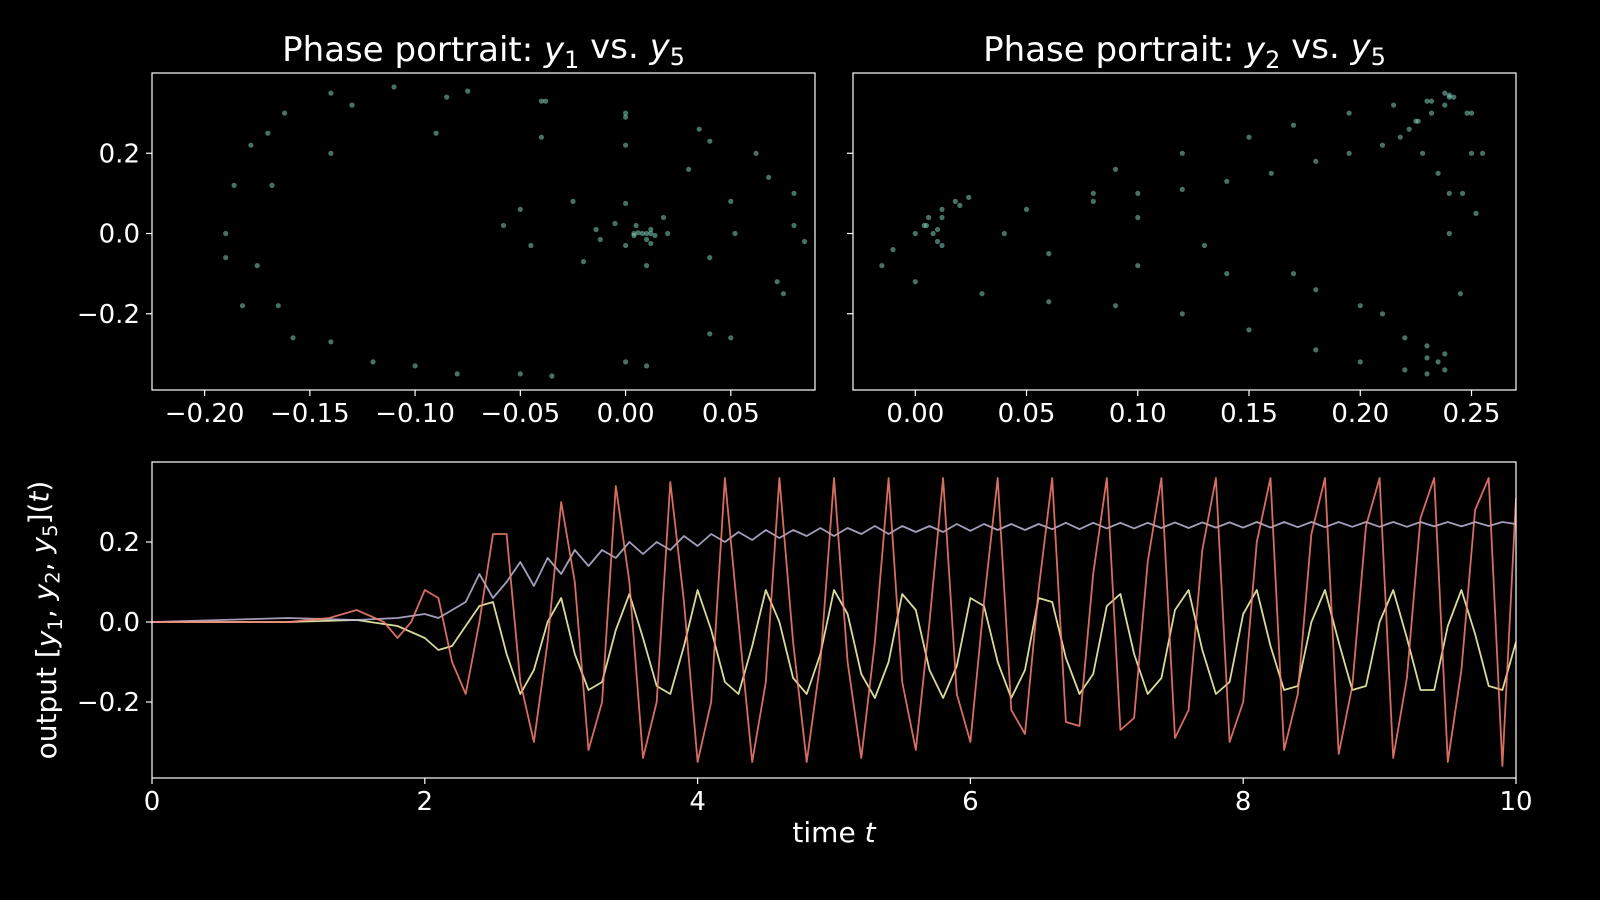 This screenshot has height=900, width=1600. I want to click on y-axis-label: output [y1, y2, y5](t), so click(44, 620).